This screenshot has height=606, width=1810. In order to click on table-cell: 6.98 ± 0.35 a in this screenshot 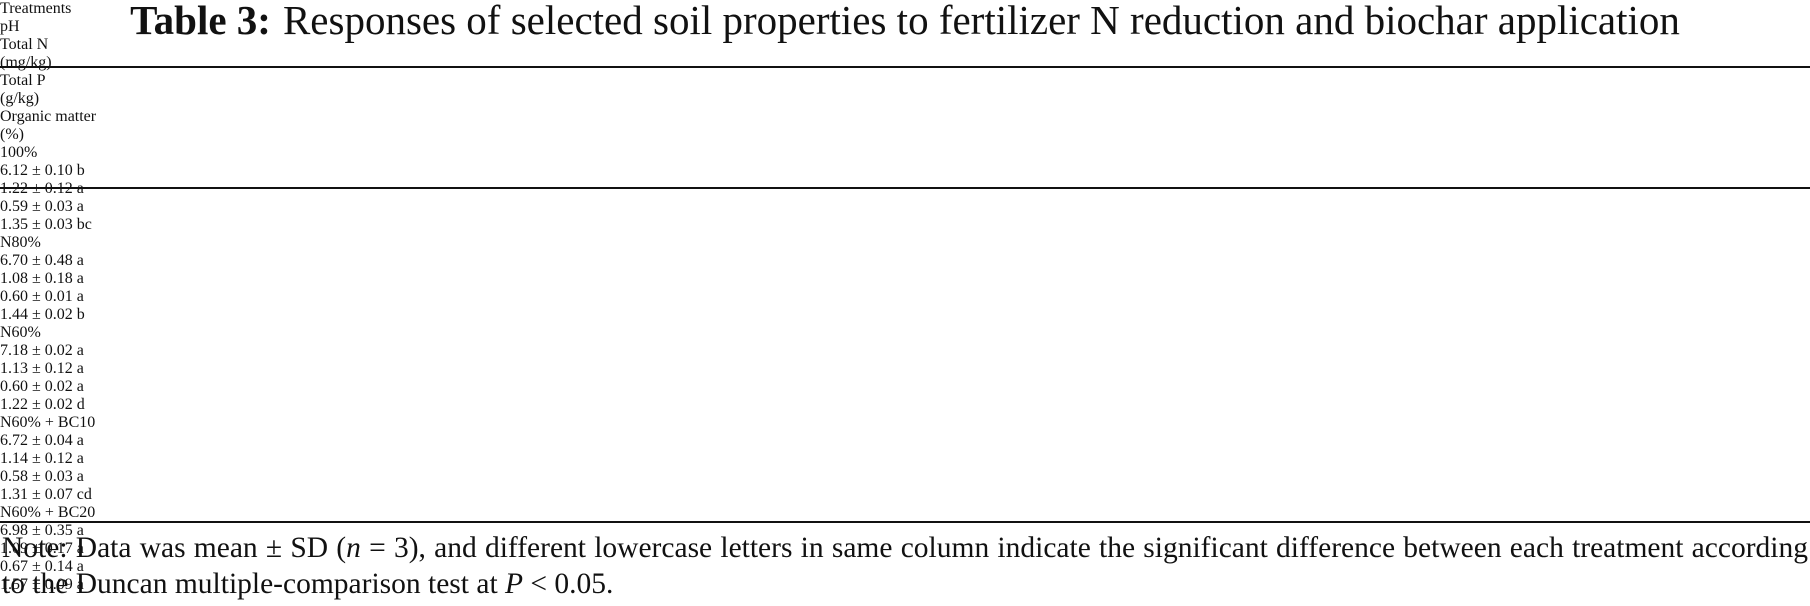, I will do `click(42, 530)`.